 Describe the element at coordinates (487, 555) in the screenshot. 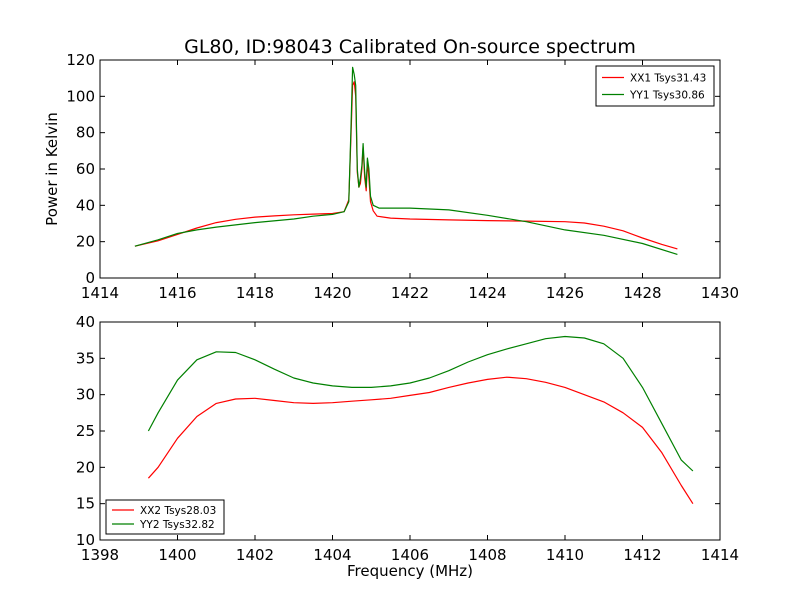

I see `x-tick-label: 1408` at that location.